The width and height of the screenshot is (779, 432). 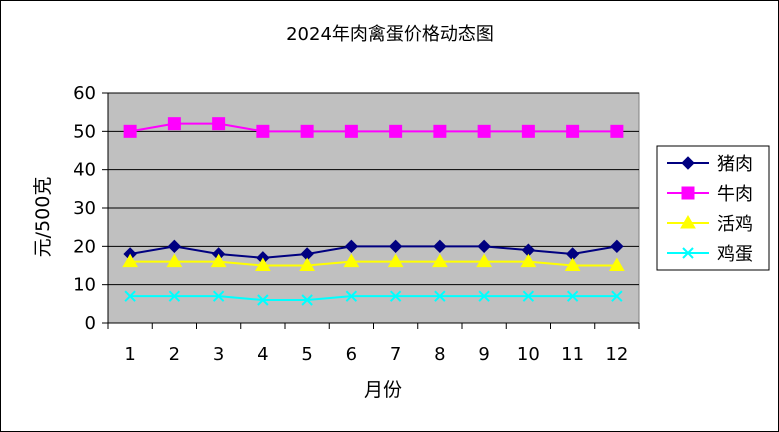 What do you see at coordinates (616, 354) in the screenshot?
I see `x-tick-label: 12` at bounding box center [616, 354].